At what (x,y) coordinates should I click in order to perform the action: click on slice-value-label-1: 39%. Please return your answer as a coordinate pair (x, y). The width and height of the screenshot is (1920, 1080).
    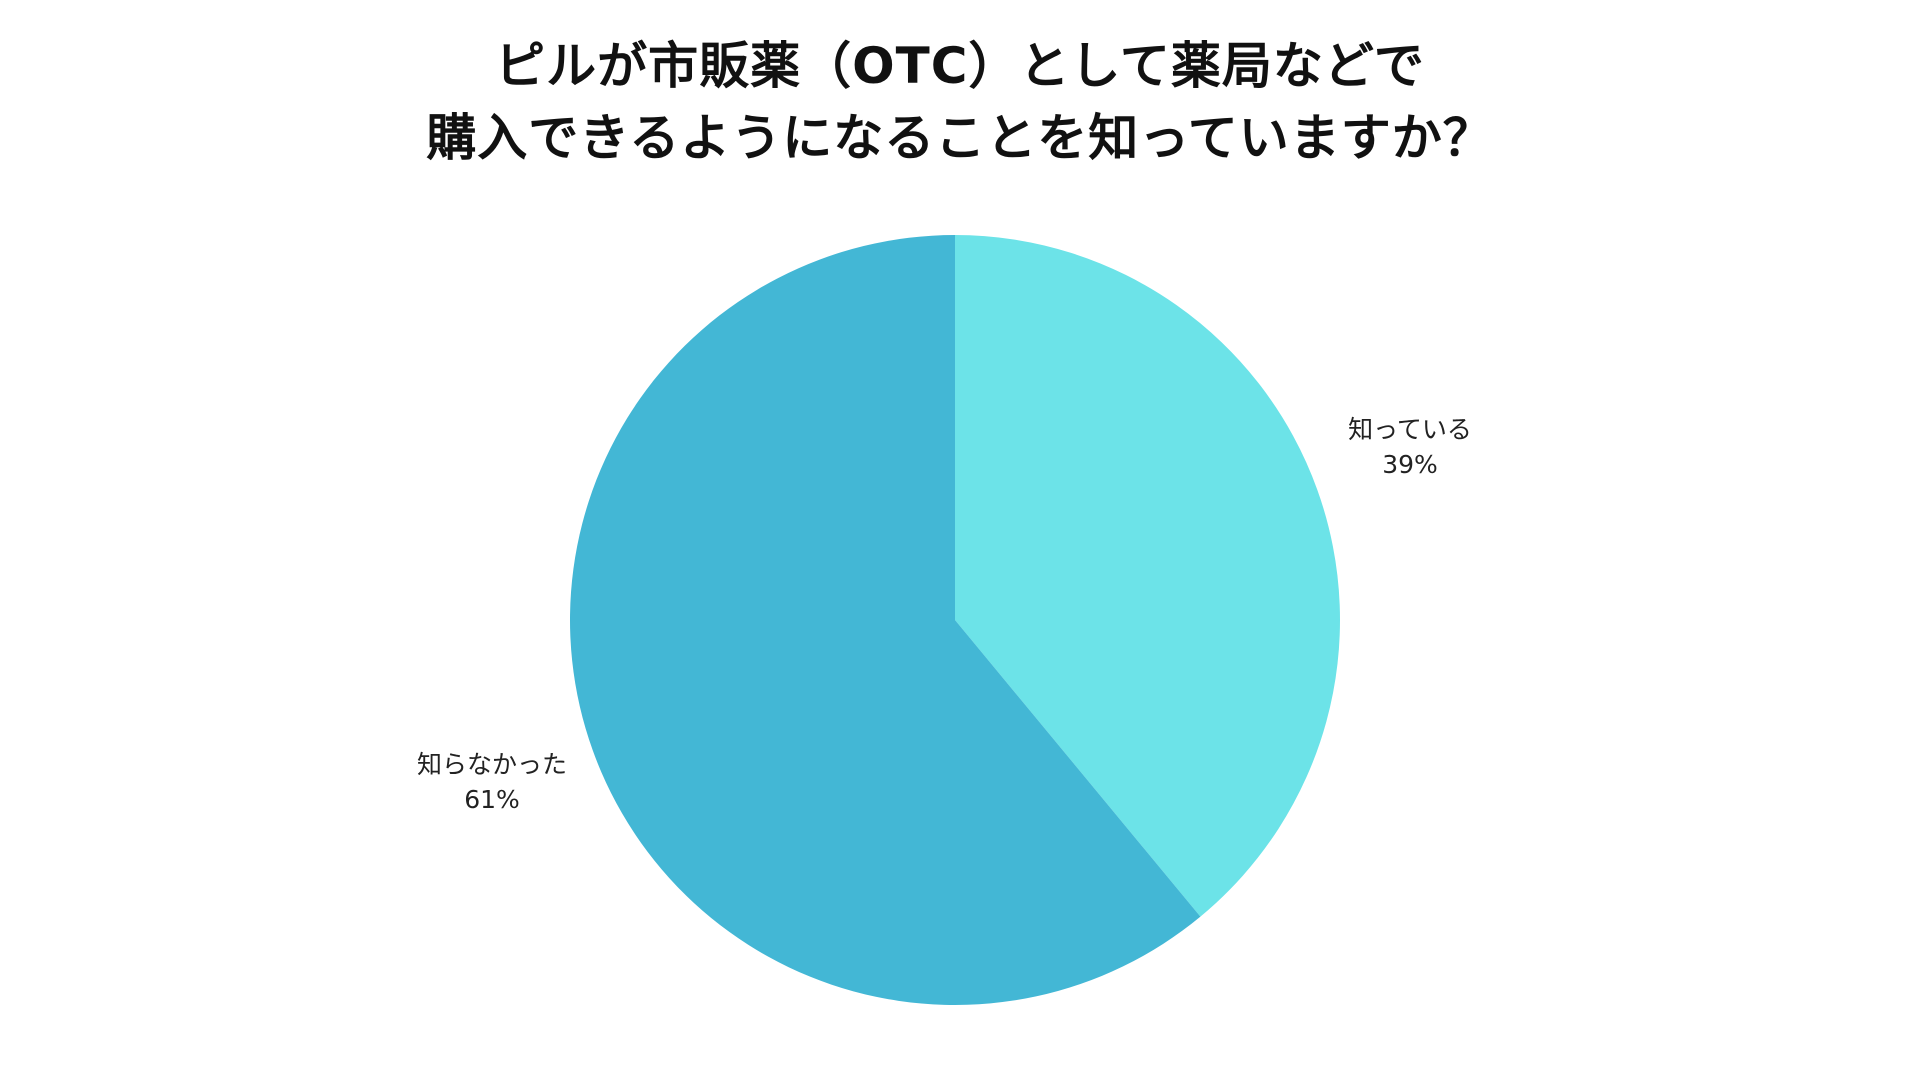
    Looking at the image, I should click on (1410, 464).